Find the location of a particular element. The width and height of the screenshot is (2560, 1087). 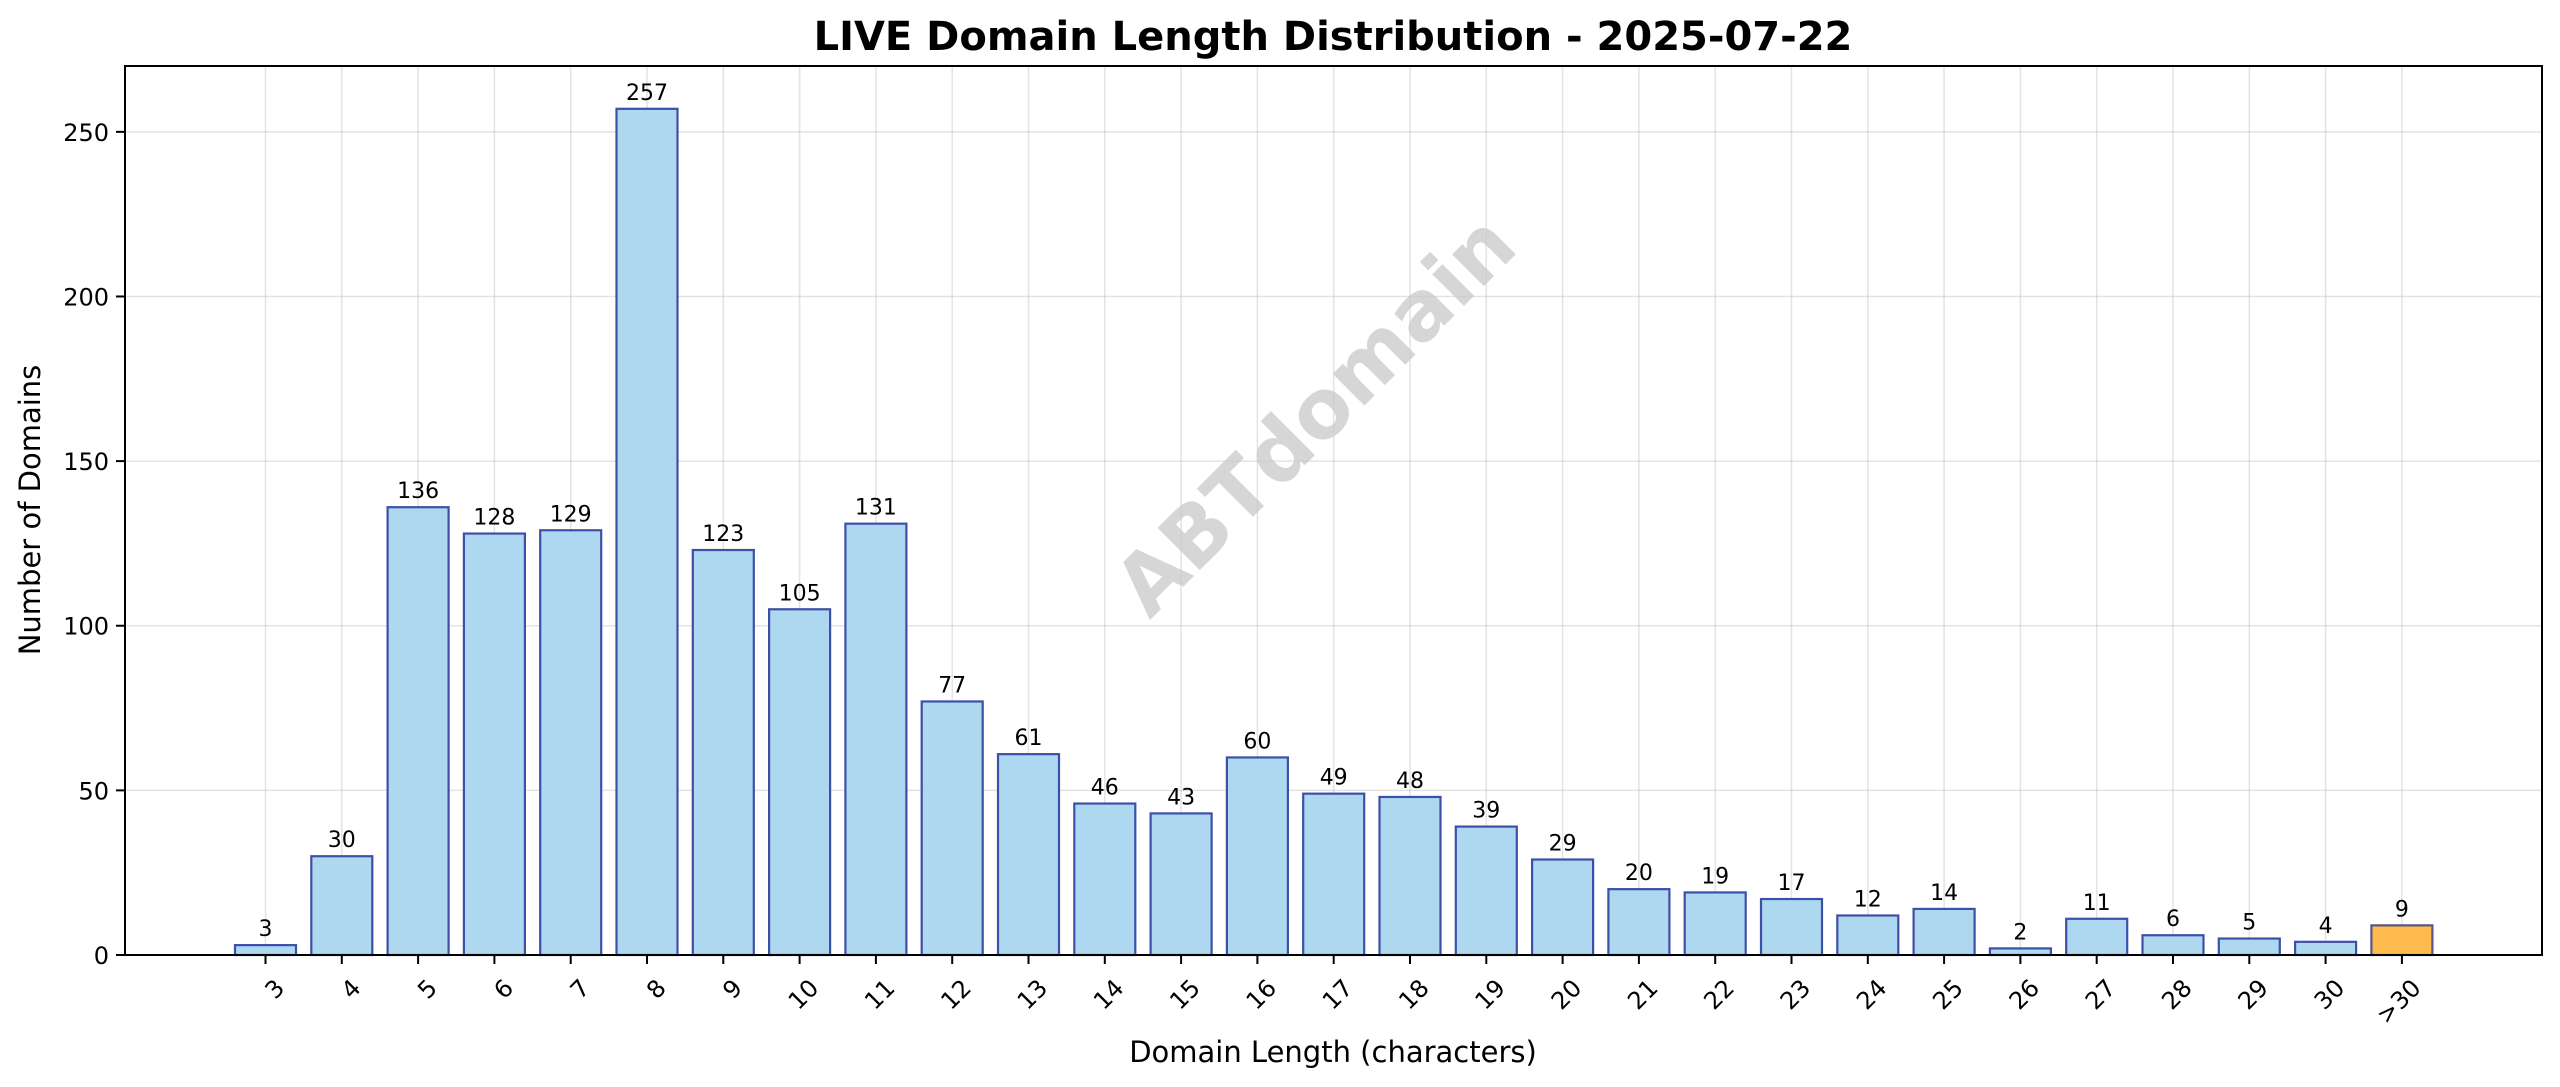

data-label-20: 29 is located at coordinates (1563, 844).